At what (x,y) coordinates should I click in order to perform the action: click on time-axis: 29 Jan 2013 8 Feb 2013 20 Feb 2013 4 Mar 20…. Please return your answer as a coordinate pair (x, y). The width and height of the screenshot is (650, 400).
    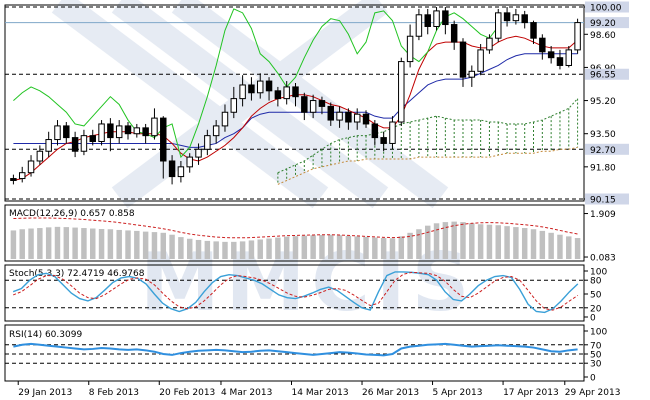
    Looking at the image, I should click on (318, 389).